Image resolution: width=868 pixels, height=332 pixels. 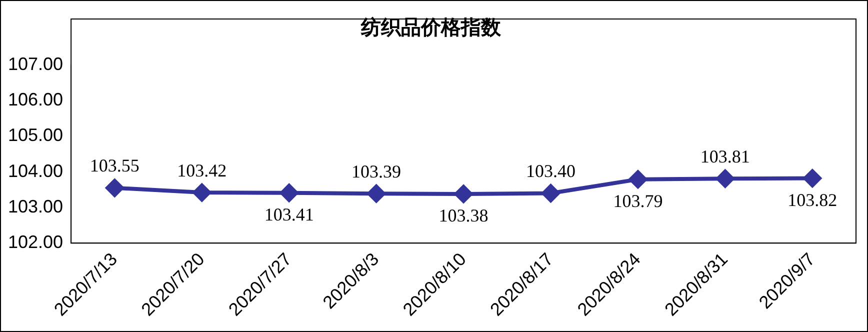 What do you see at coordinates (115, 166) in the screenshot?
I see `data-label: 103.55` at bounding box center [115, 166].